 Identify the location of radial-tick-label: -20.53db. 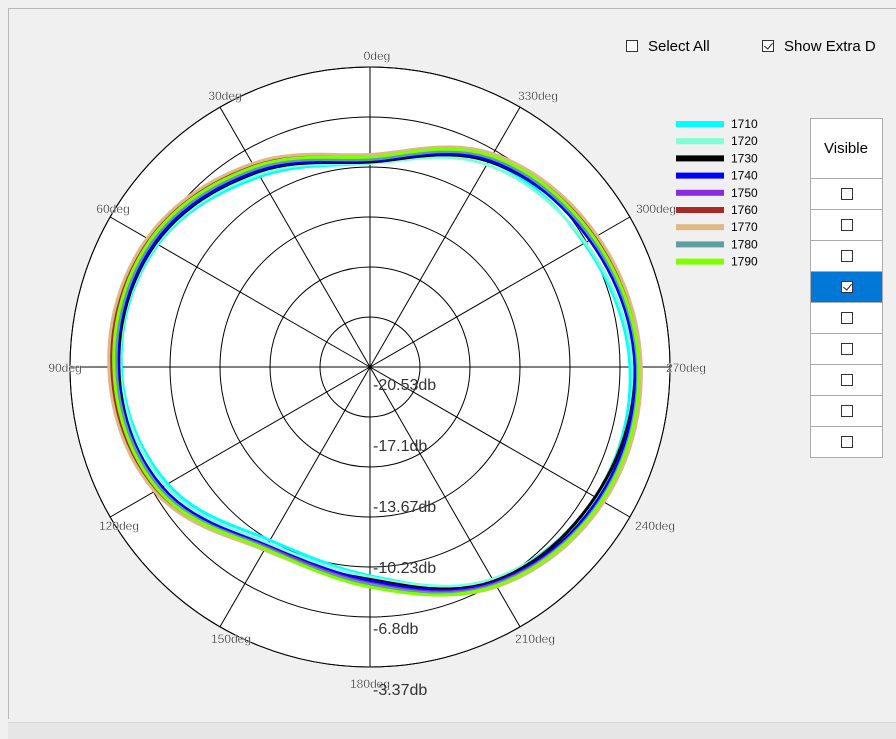
(404, 385).